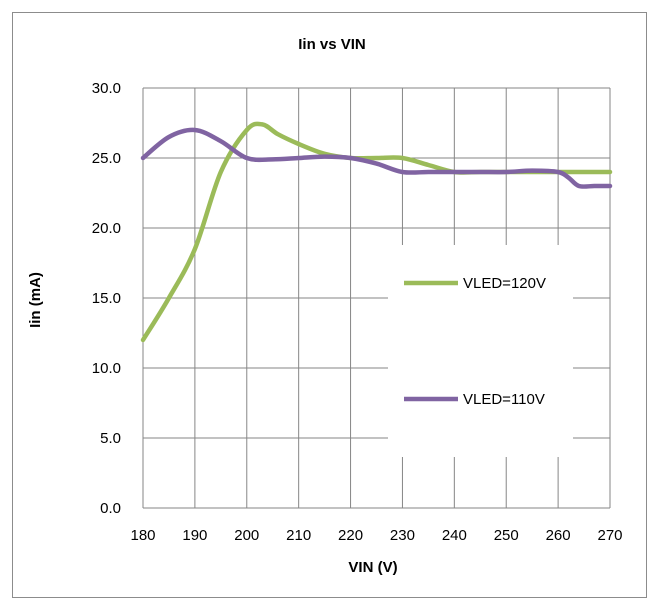 This screenshot has width=659, height=610. What do you see at coordinates (372, 567) in the screenshot?
I see `x-axis-title: VIN (V)` at bounding box center [372, 567].